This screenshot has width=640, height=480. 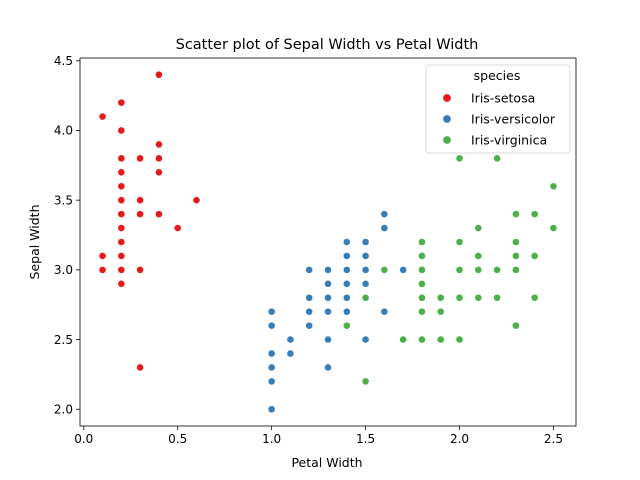 I want to click on legend-box, so click(x=498, y=109).